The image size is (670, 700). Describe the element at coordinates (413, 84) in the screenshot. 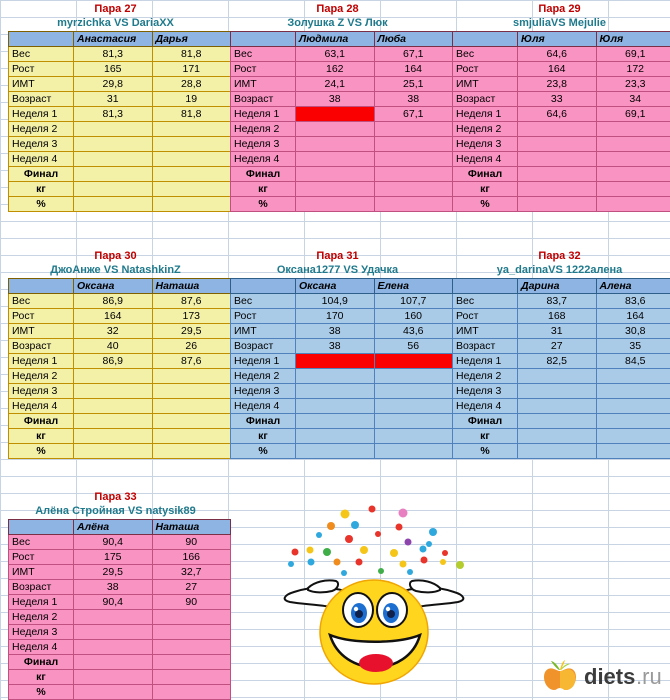

I see `data-cell: 25,1` at that location.